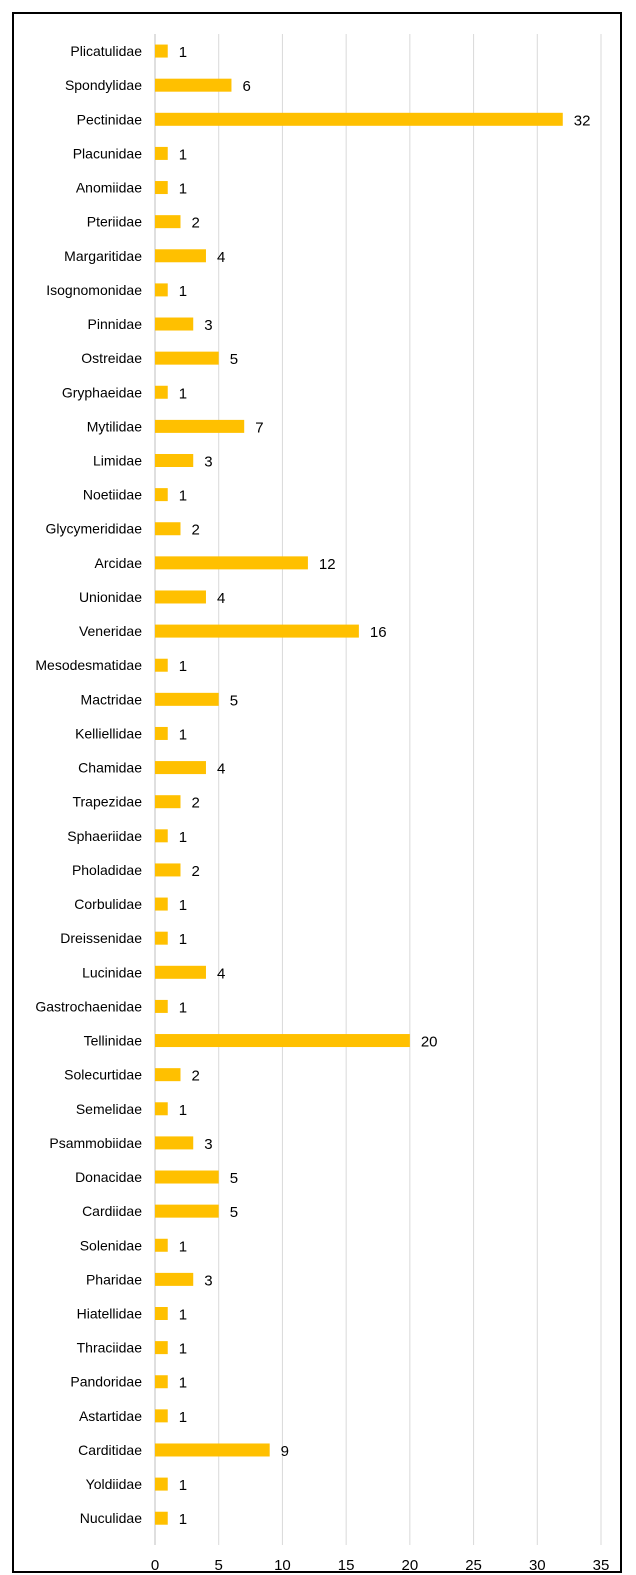 The height and width of the screenshot is (1575, 636). Describe the element at coordinates (104, 836) in the screenshot. I see `category-label: Sphaeriidae` at that location.